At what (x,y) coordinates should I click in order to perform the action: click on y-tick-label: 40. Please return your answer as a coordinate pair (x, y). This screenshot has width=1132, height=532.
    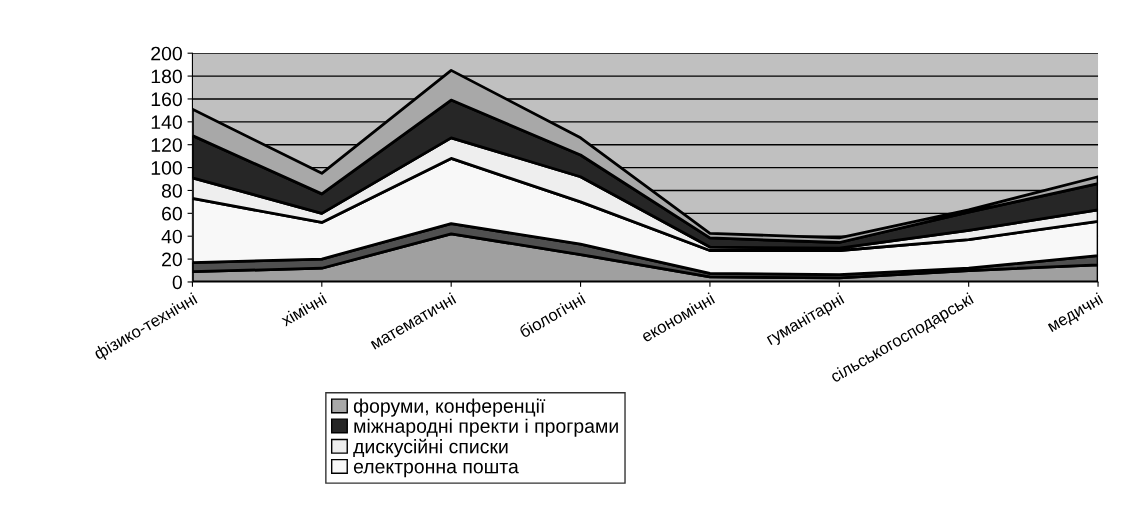
    Looking at the image, I should click on (171, 236).